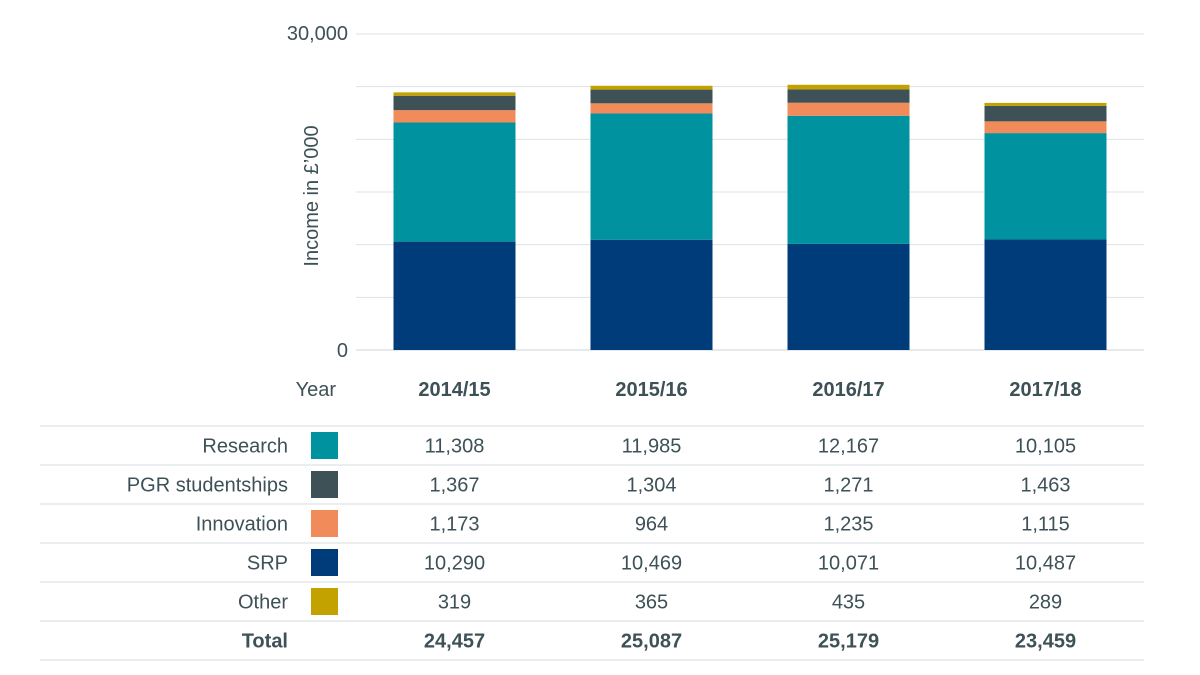 The width and height of the screenshot is (1200, 675). What do you see at coordinates (454, 603) in the screenshot?
I see `table-cell: 319` at bounding box center [454, 603].